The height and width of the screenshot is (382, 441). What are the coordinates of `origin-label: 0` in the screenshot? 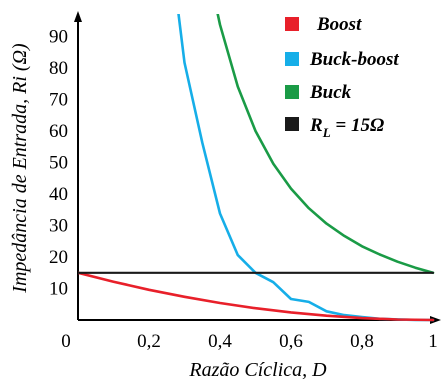 It's located at (66, 341).